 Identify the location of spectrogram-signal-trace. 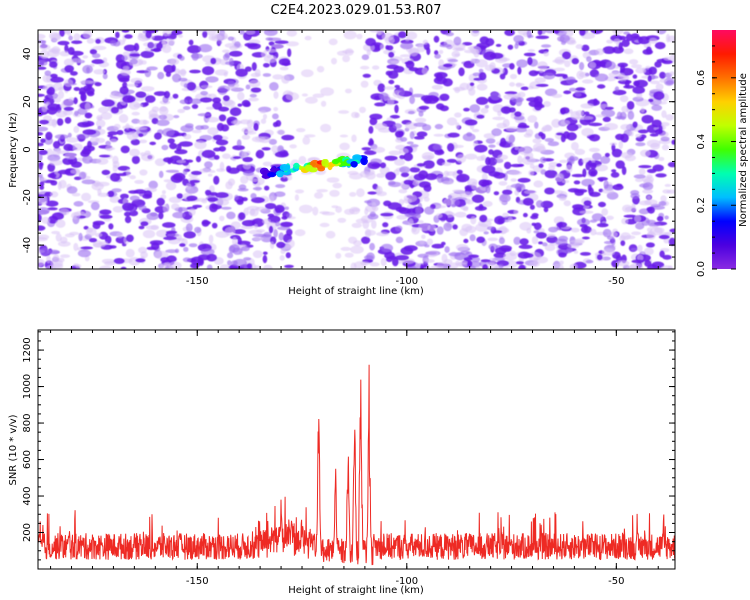
(313, 166).